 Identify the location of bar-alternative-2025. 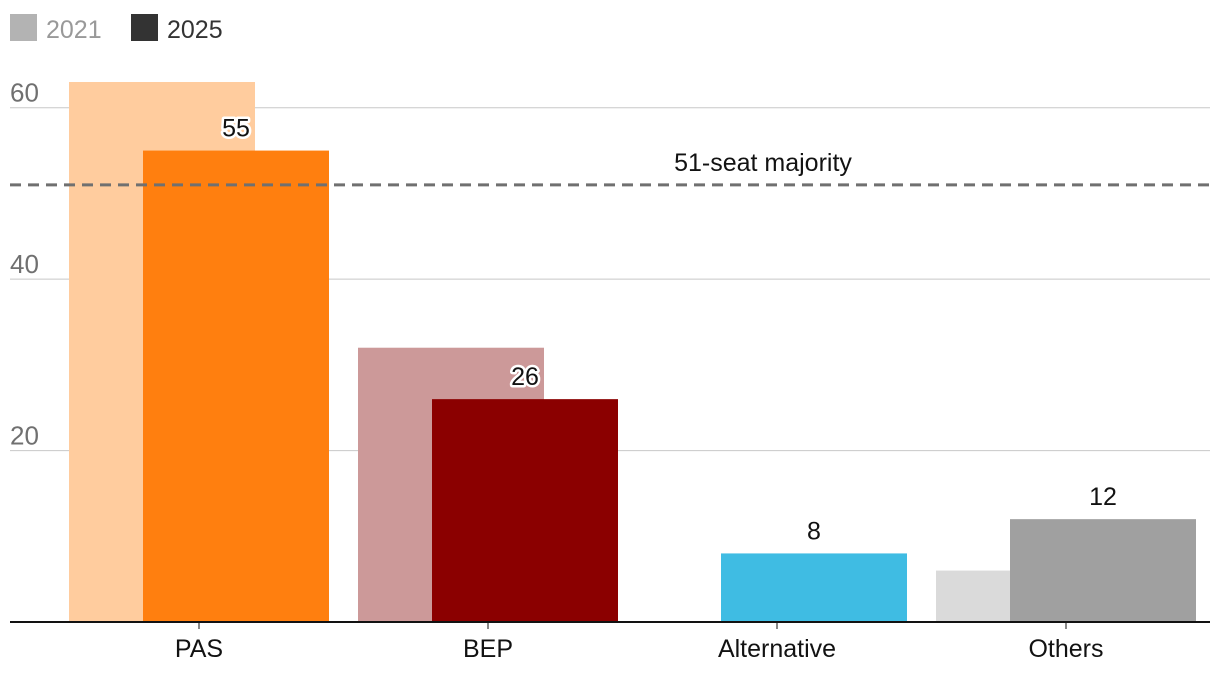
(814, 587).